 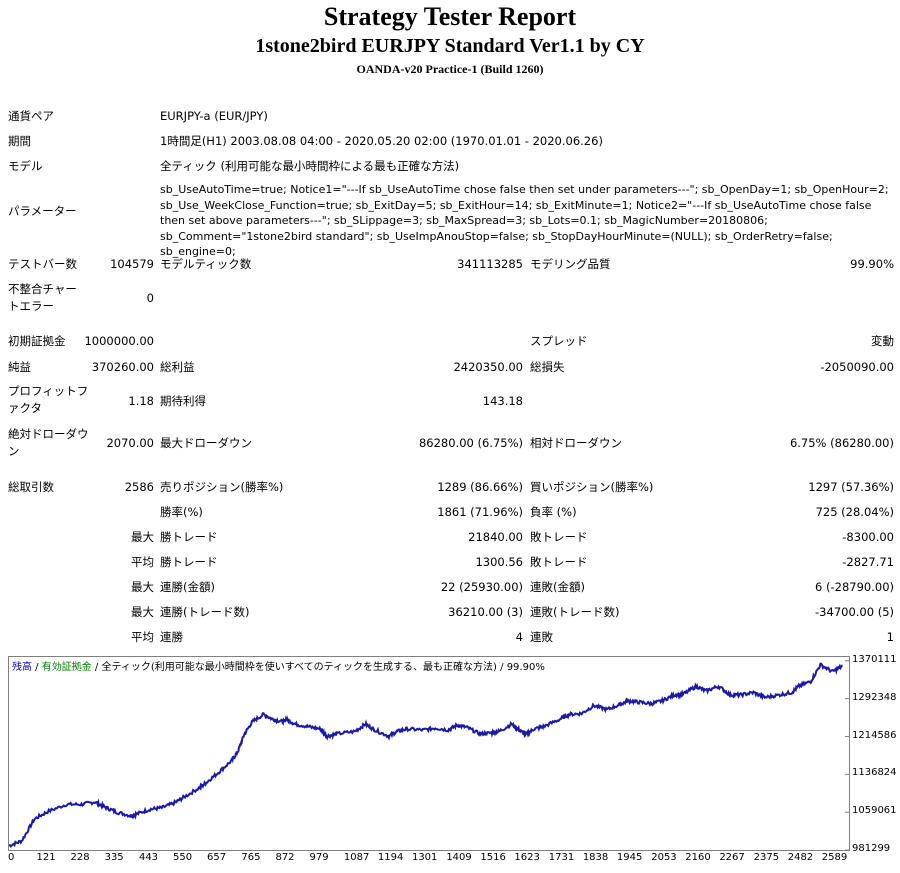 I want to click on mismatch-value: 0, so click(x=150, y=298).